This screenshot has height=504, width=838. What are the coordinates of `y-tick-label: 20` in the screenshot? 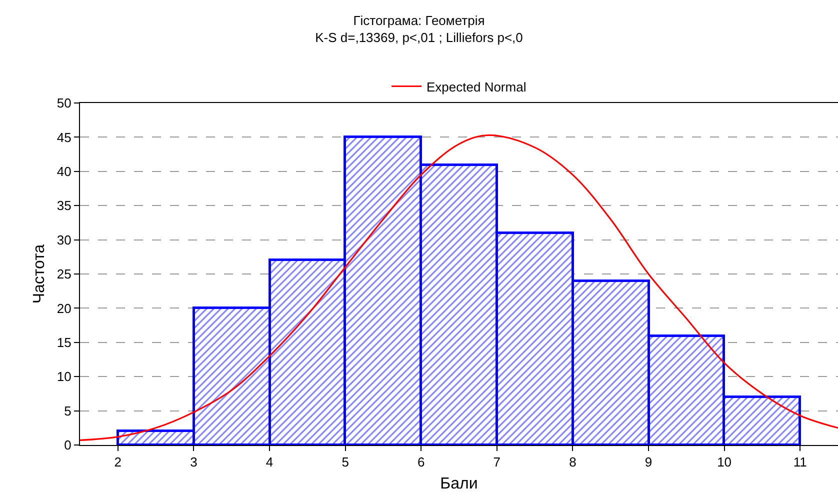 It's located at (64, 308).